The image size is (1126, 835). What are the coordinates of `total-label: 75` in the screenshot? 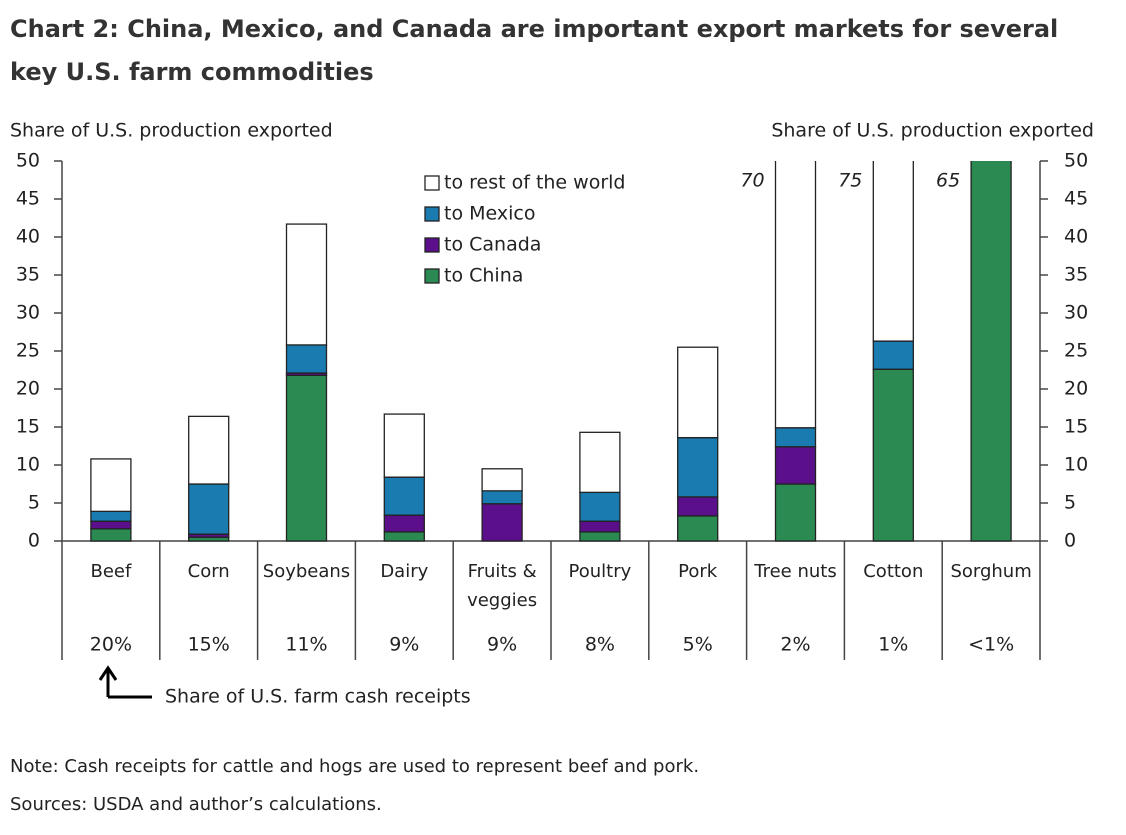 It's located at (850, 181).